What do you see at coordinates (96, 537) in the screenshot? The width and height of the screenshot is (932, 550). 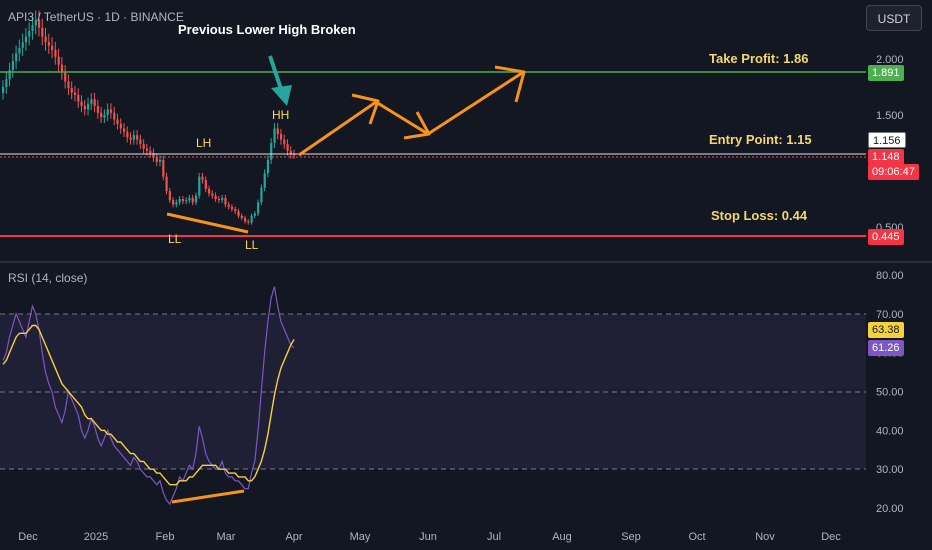 I see `time-axis-tick: 2025` at bounding box center [96, 537].